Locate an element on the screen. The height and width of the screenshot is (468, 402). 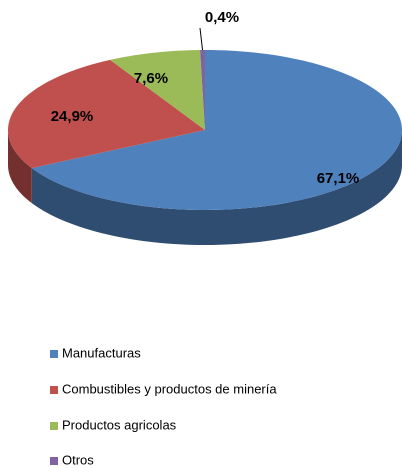
legend-label: Productos agricolas is located at coordinates (119, 424).